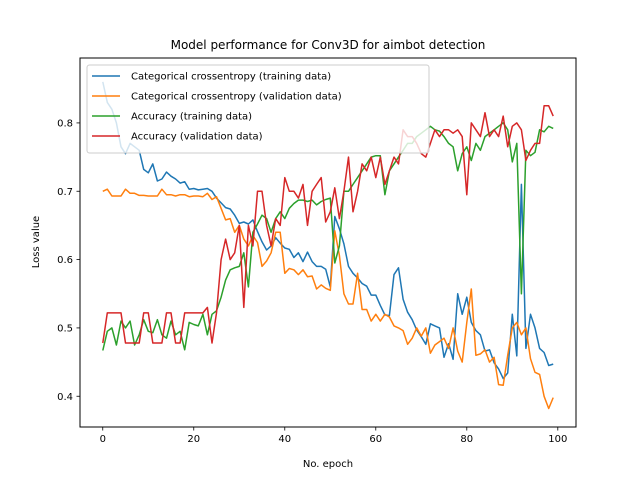 The height and width of the screenshot is (480, 640). What do you see at coordinates (65, 260) in the screenshot?
I see `y-tick-label: 0.6` at bounding box center [65, 260].